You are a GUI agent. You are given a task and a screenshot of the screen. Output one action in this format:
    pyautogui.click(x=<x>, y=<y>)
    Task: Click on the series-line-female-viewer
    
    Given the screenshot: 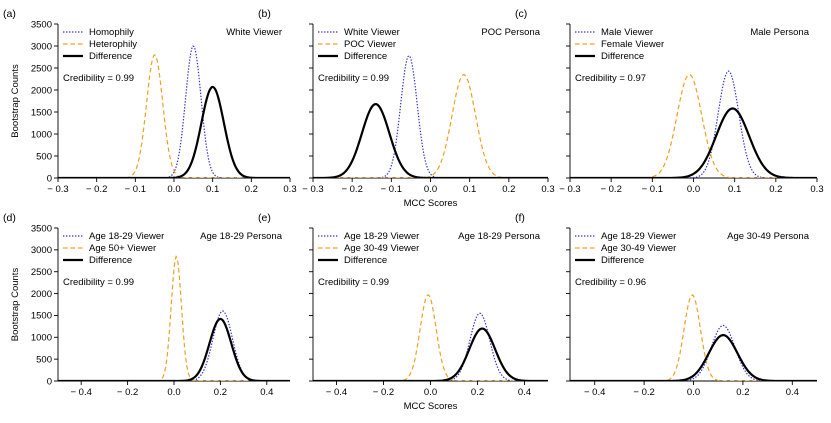 What is the action you would take?
    pyautogui.click(x=693, y=126)
    